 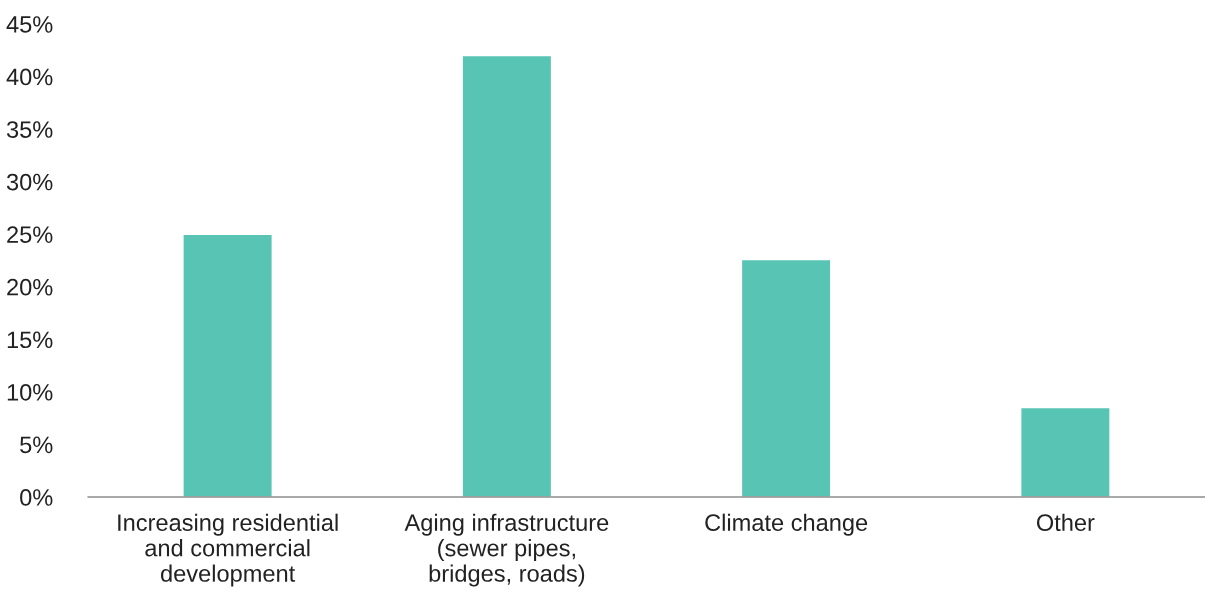 What do you see at coordinates (36, 497) in the screenshot?
I see `y-tick-label: 0%` at bounding box center [36, 497].